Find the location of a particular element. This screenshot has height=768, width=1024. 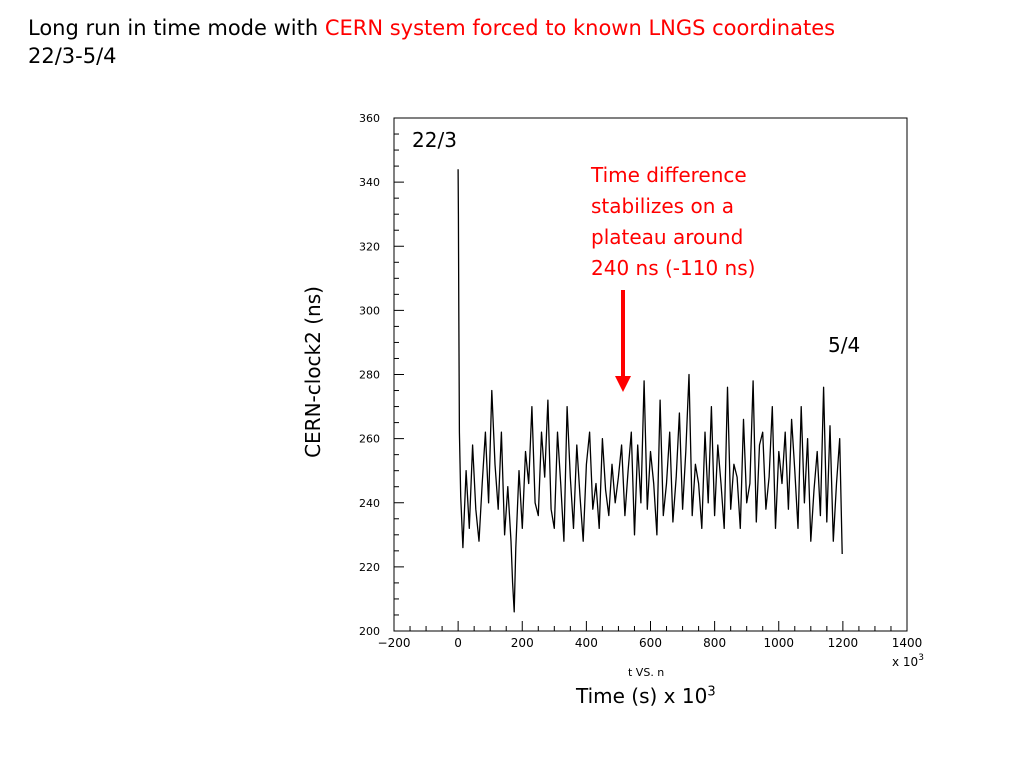

y-tick-label: 320 is located at coordinates (369, 246).